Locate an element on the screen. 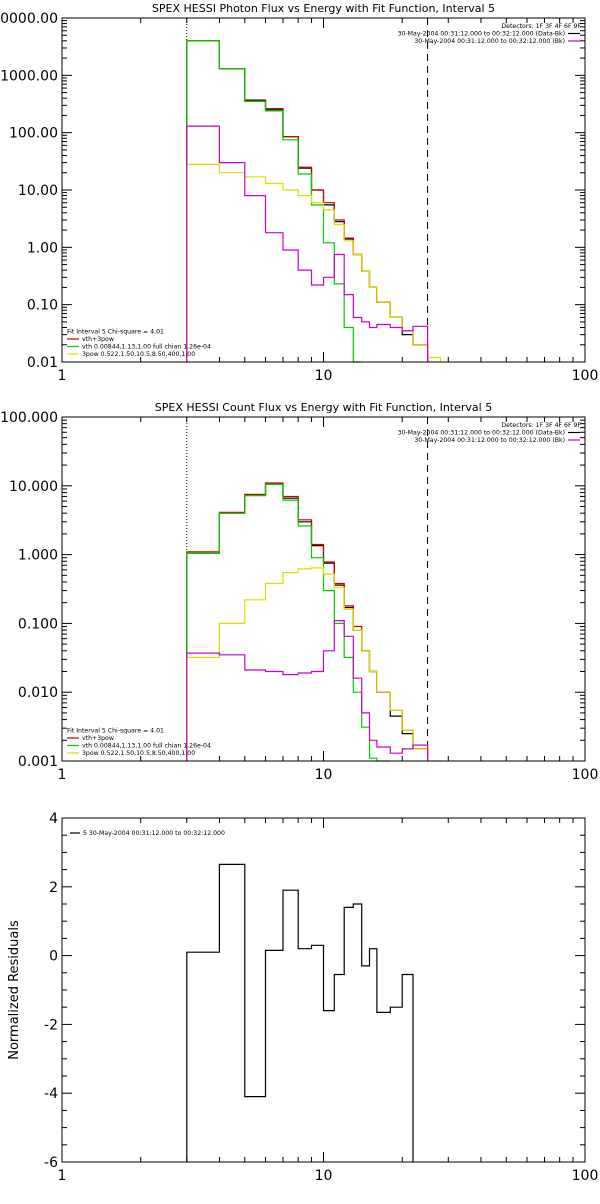  chart-1-legend-label: 3pow 0.522,1.50,10.5,8.50,400,1.00 is located at coordinates (138, 354).